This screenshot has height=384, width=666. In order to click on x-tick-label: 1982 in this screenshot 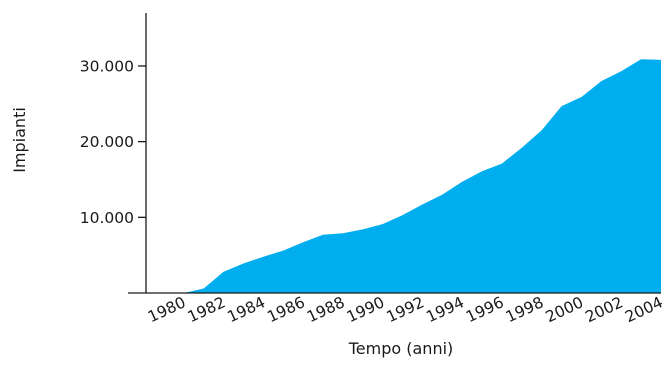, I will do `click(206, 309)`.